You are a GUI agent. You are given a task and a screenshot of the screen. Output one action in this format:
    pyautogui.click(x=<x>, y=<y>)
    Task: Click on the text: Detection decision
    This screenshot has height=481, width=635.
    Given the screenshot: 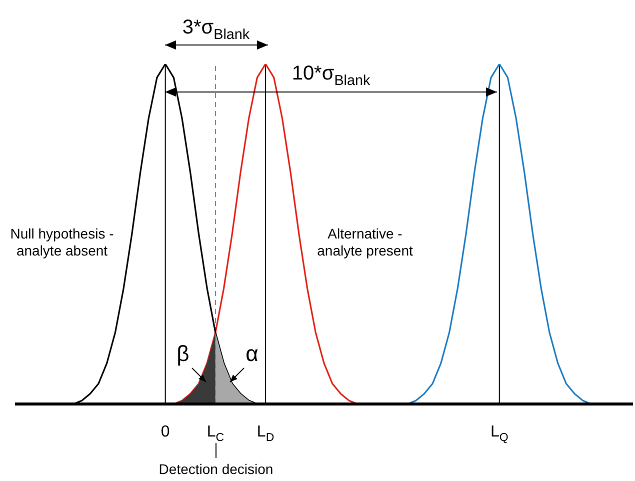 What is the action you would take?
    pyautogui.click(x=216, y=468)
    